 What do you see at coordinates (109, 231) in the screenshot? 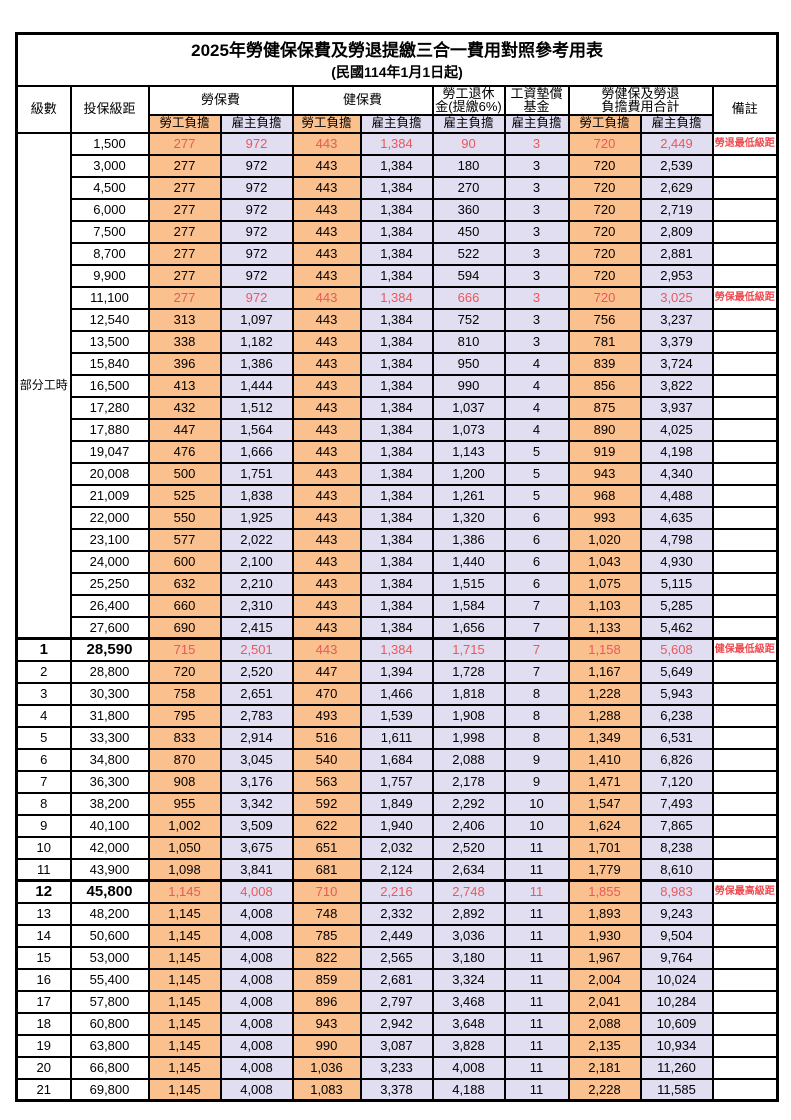
I see `cell-bracket: 7,500` at bounding box center [109, 231].